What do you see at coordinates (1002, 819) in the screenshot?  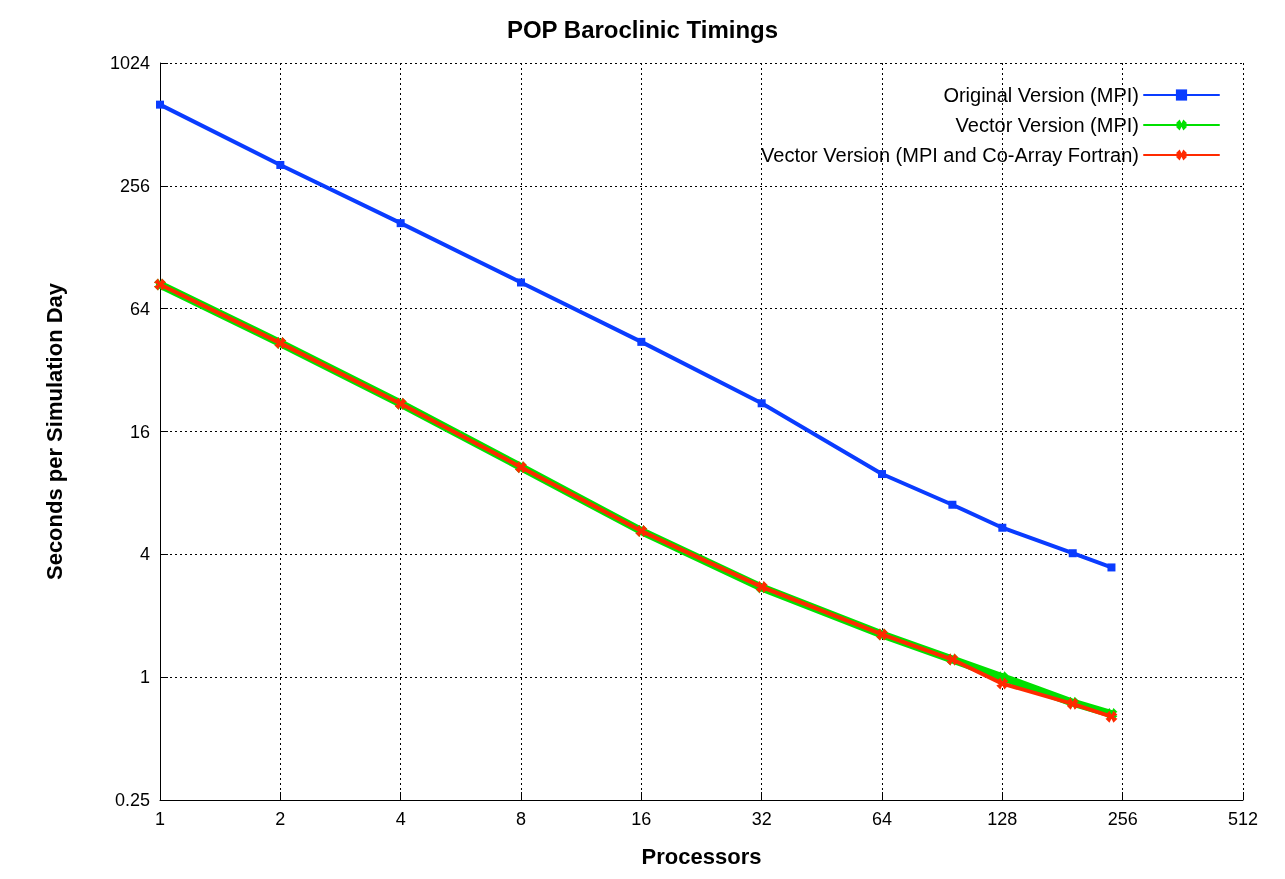 I see `x-tick-label: 128` at bounding box center [1002, 819].